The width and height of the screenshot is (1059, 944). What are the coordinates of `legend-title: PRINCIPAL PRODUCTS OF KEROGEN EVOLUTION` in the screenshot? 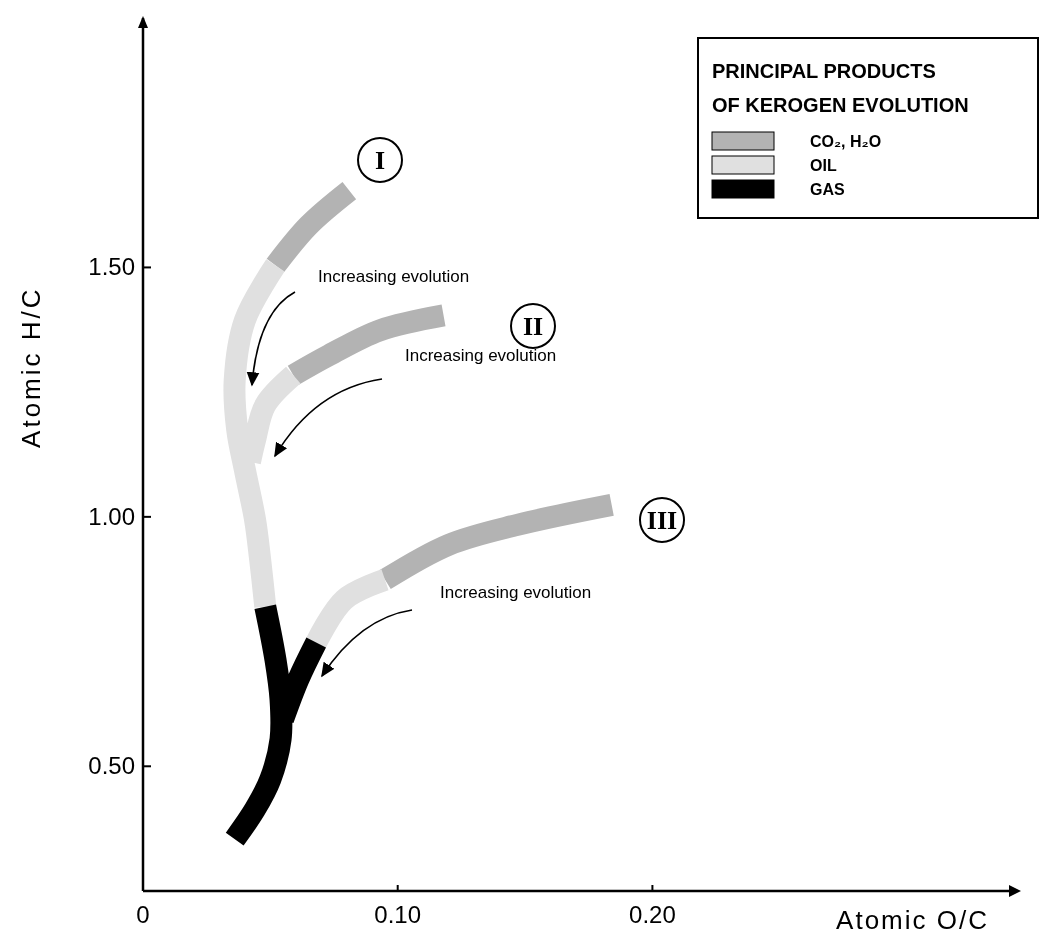 It's located at (840, 88).